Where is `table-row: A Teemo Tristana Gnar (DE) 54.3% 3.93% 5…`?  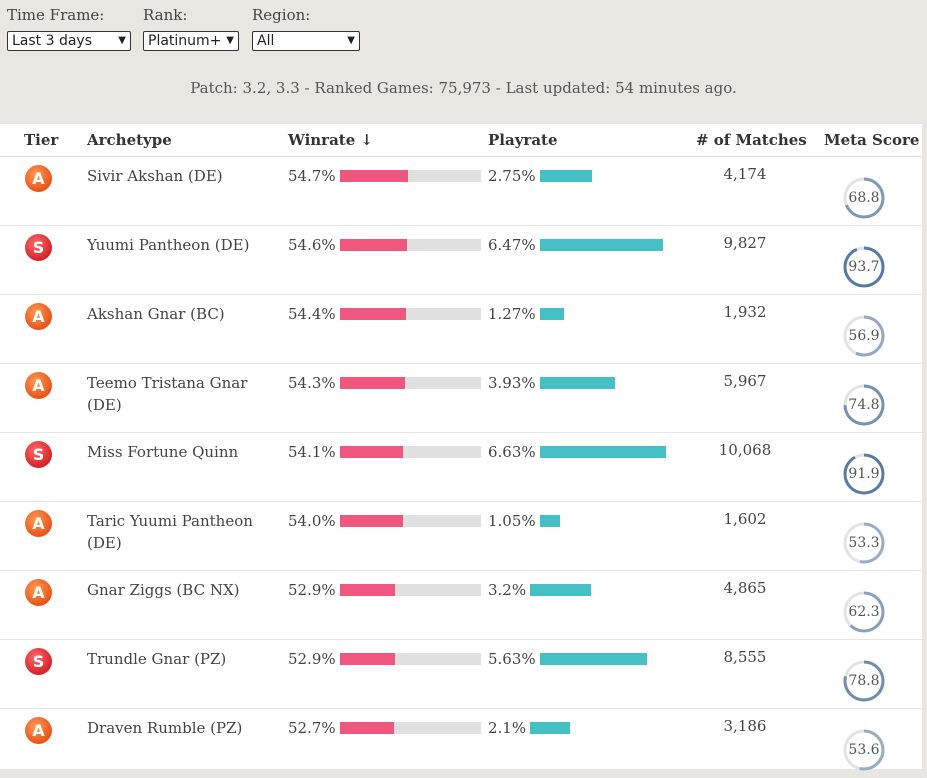 table-row: A Teemo Tristana Gnar (DE) 54.3% 3.93% 5… is located at coordinates (461, 398).